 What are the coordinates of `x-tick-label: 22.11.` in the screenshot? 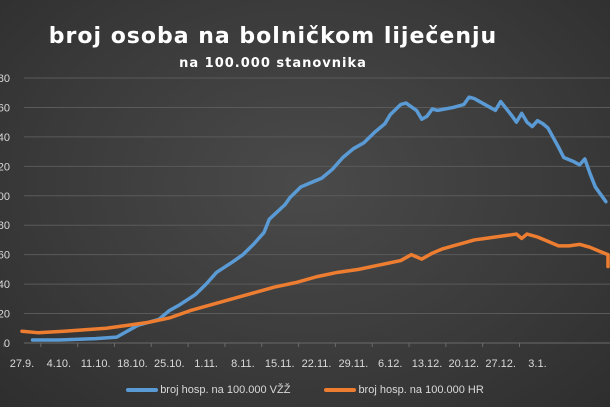 It's located at (317, 364).